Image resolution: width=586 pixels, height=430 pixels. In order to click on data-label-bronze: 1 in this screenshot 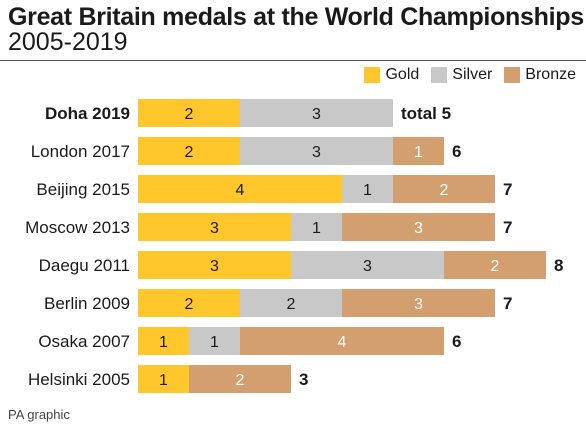, I will do `click(418, 152)`.